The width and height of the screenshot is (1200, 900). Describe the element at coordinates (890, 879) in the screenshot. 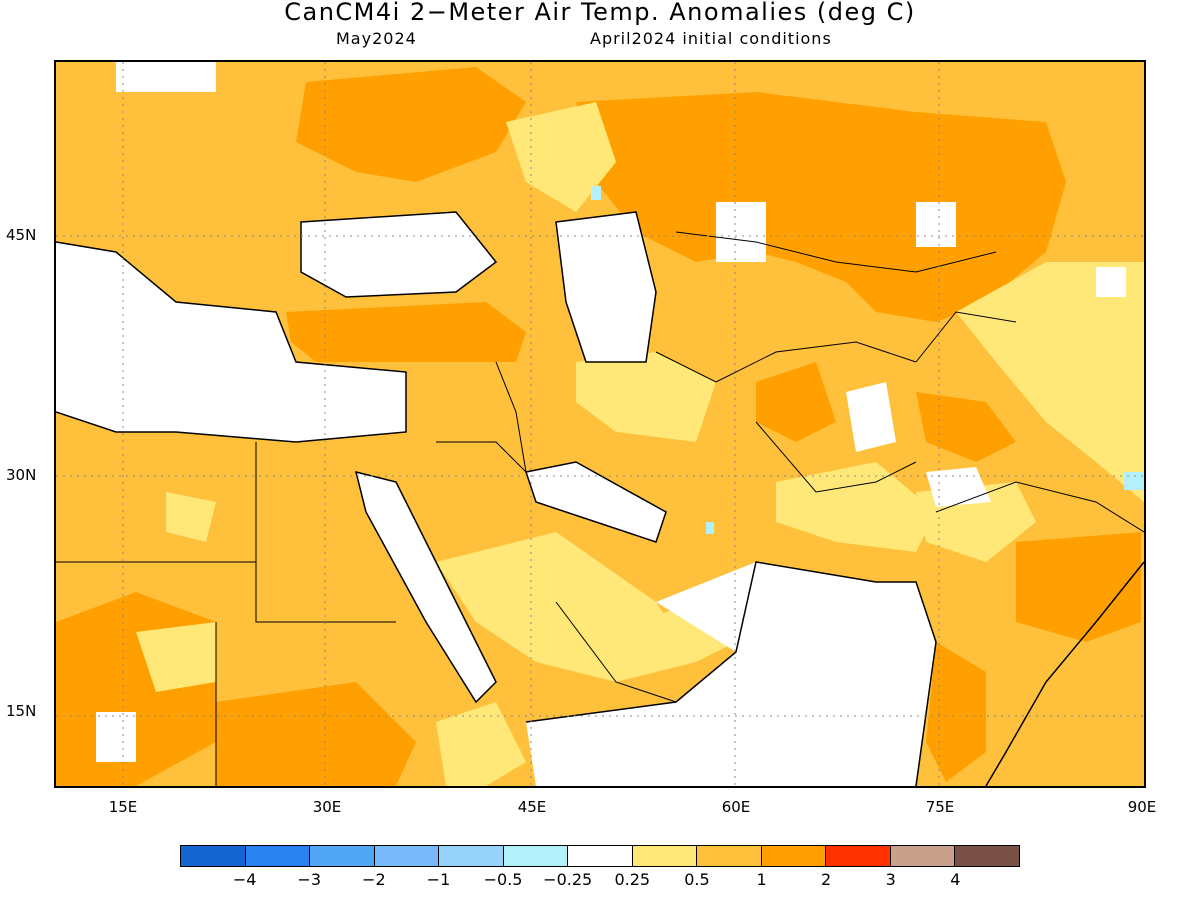

I see `colorbar-tick-label: 3` at that location.